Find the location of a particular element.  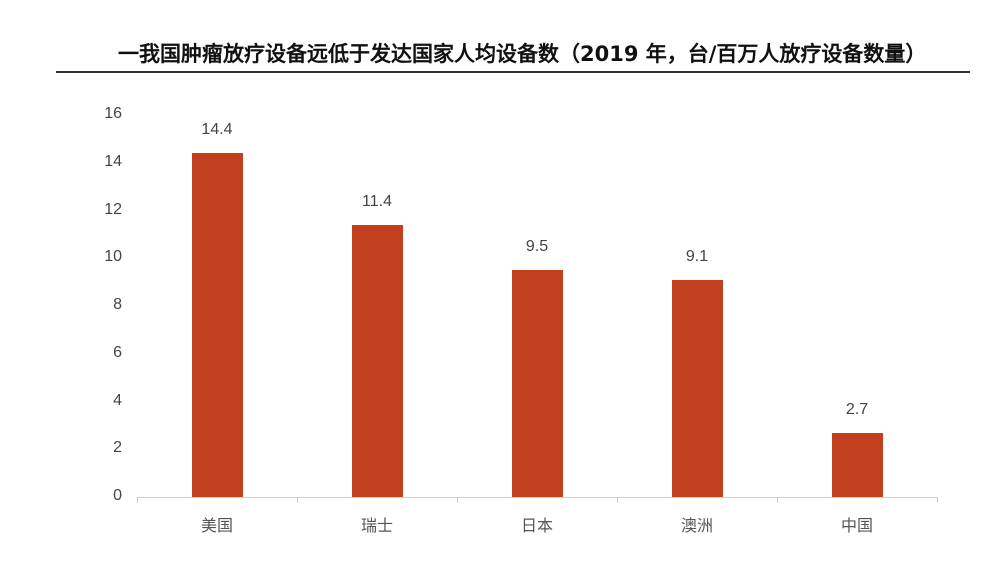

bar-value-label: 2.7 is located at coordinates (857, 409).